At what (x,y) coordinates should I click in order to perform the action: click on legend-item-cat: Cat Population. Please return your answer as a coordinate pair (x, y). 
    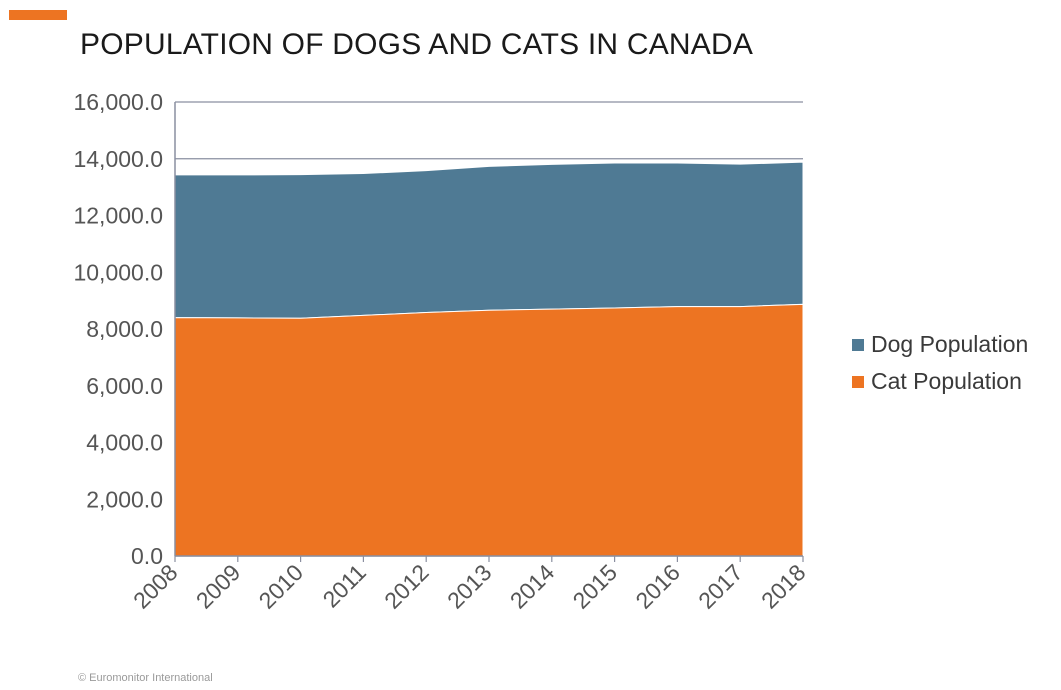
    Looking at the image, I should click on (940, 381).